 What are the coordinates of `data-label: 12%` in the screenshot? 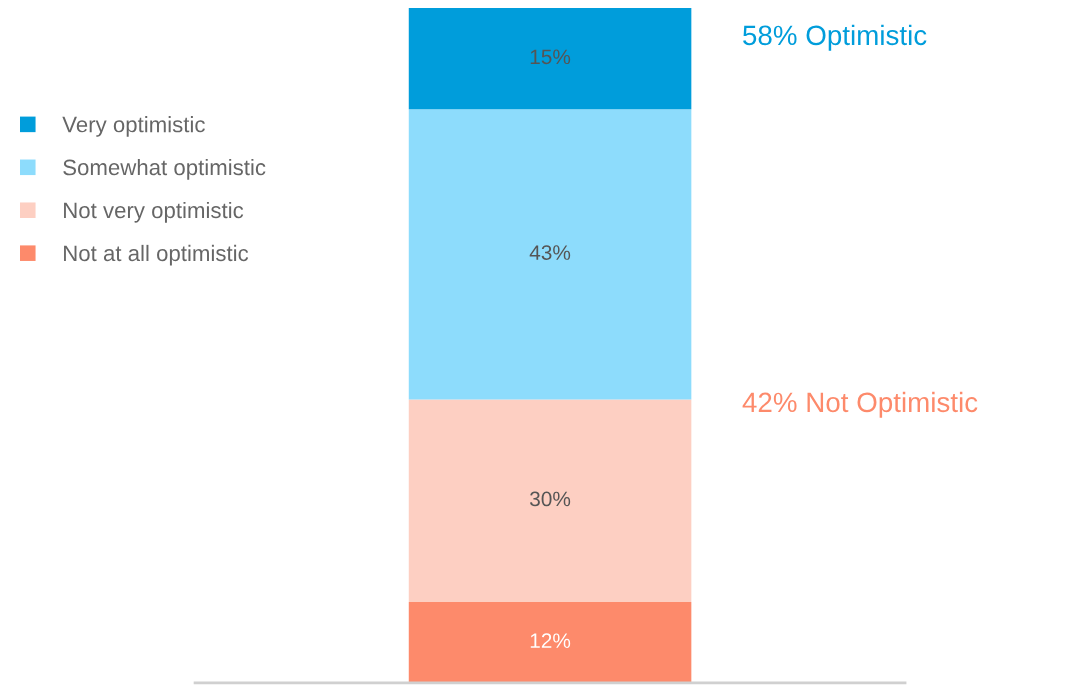 It's located at (550, 640).